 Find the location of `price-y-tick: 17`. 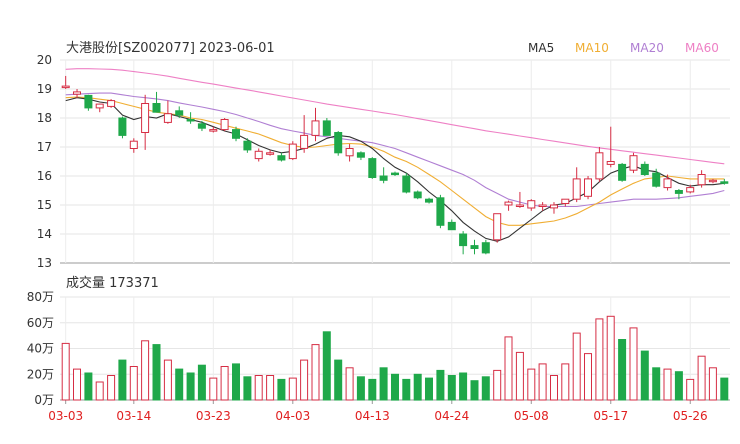

price-y-tick: 17 is located at coordinates (44, 147).